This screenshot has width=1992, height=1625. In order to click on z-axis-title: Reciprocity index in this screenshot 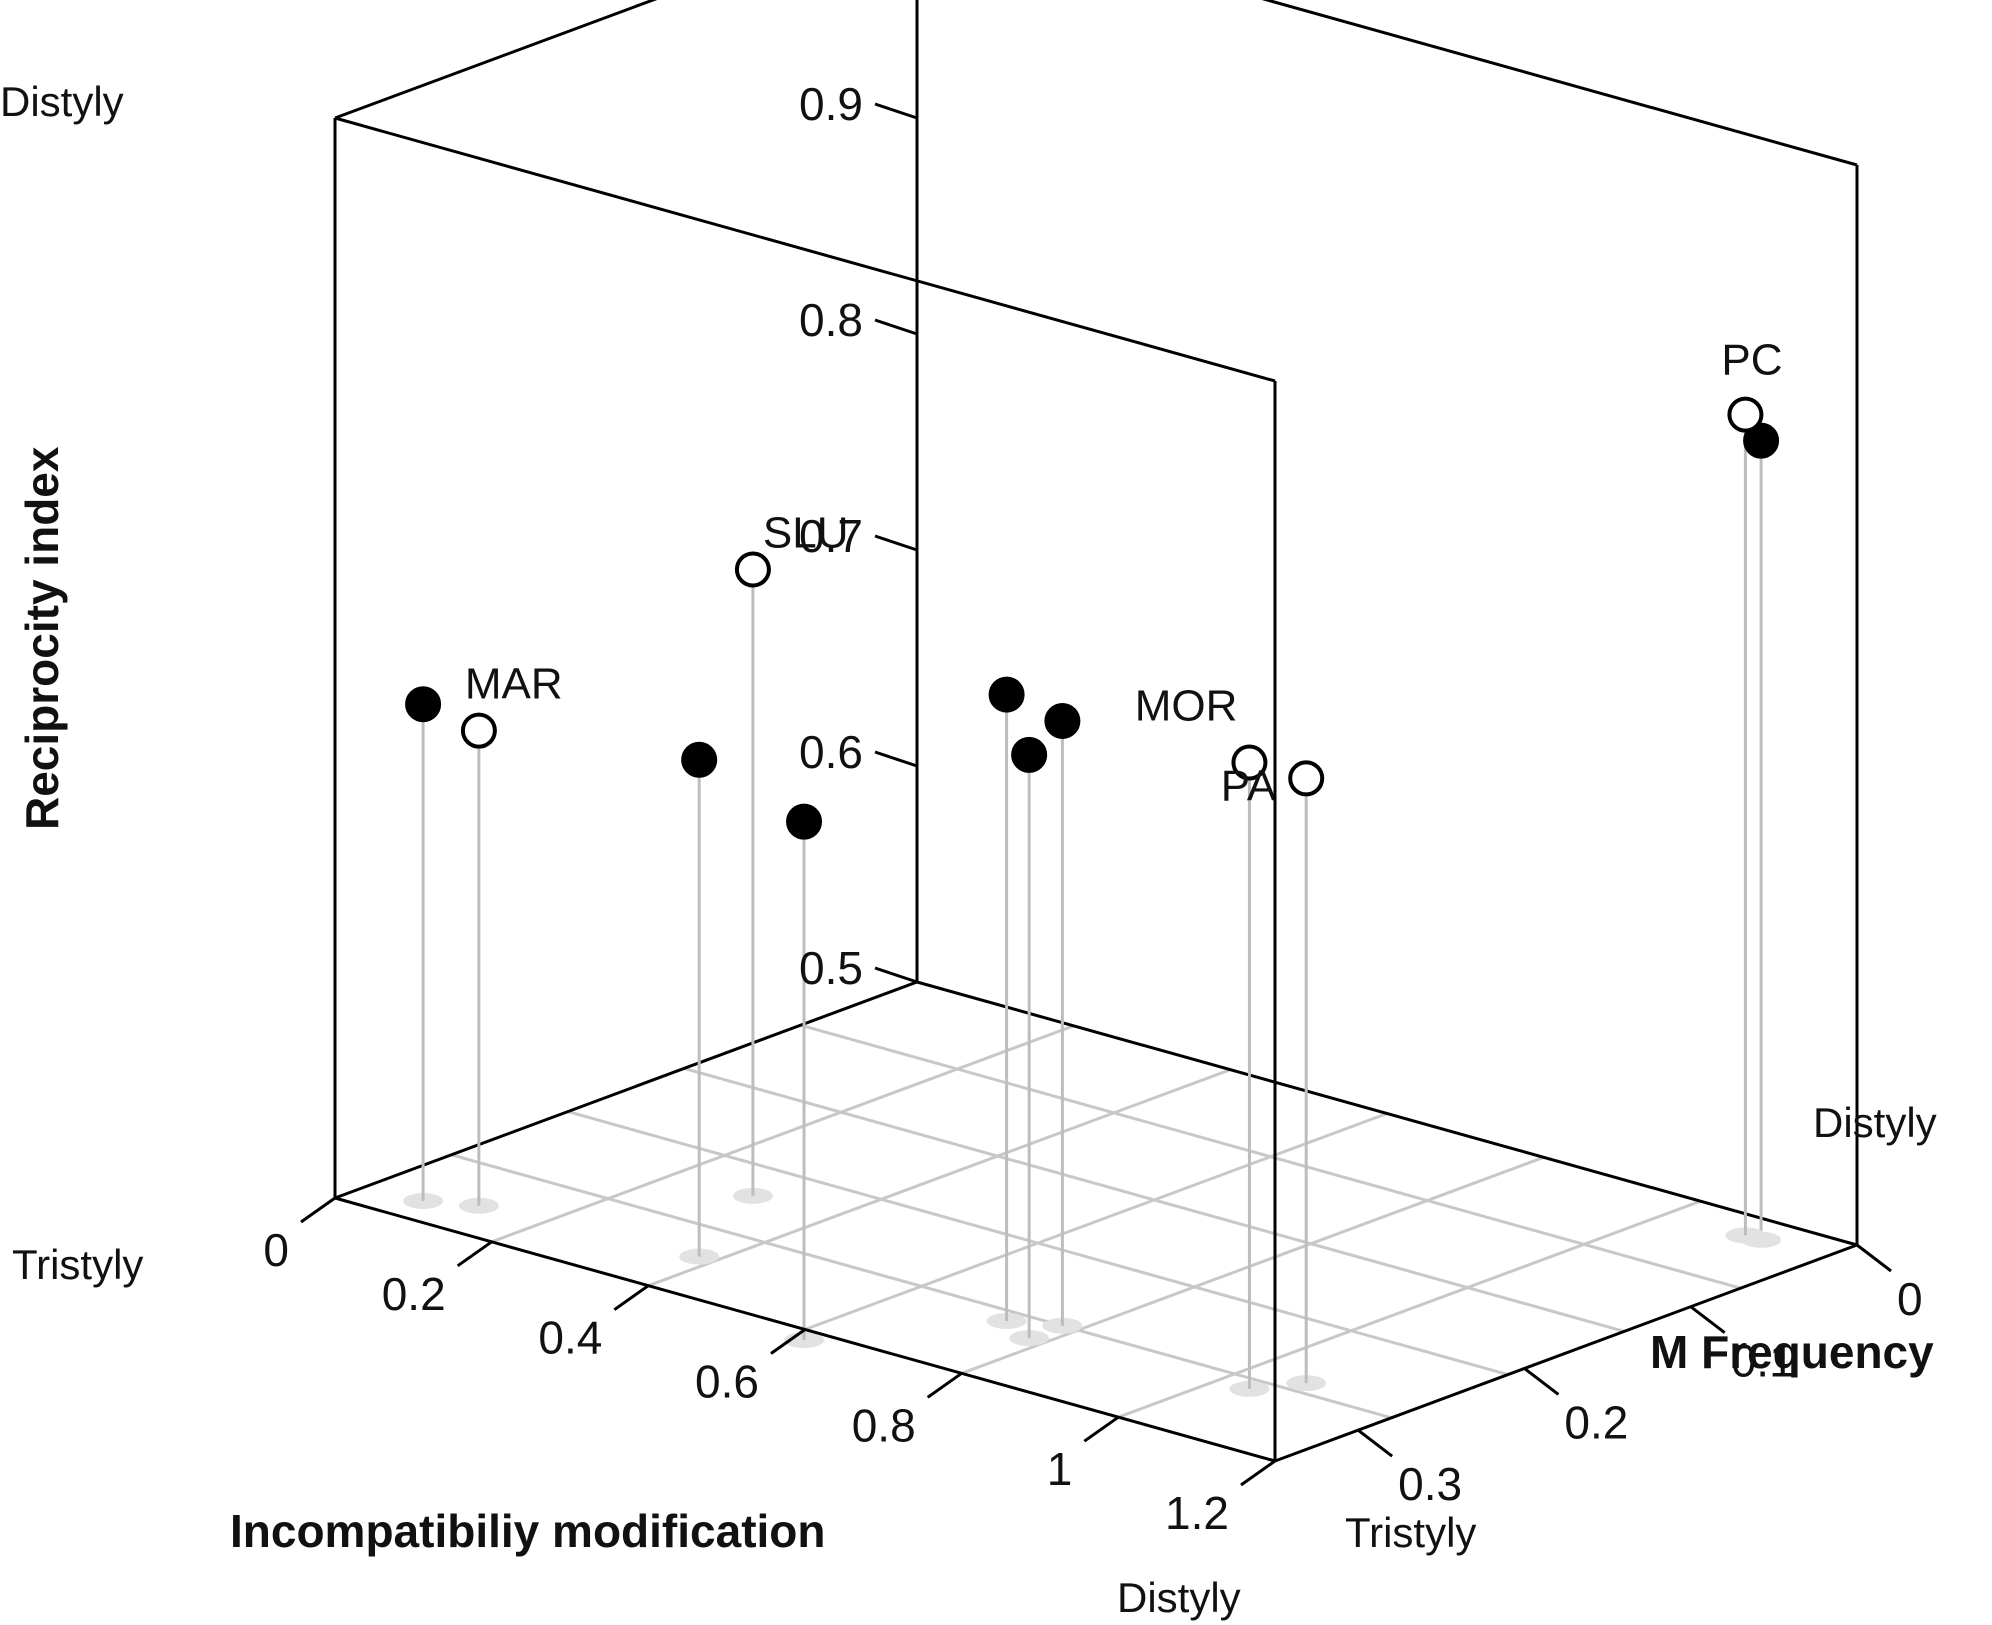, I will do `click(42, 638)`.